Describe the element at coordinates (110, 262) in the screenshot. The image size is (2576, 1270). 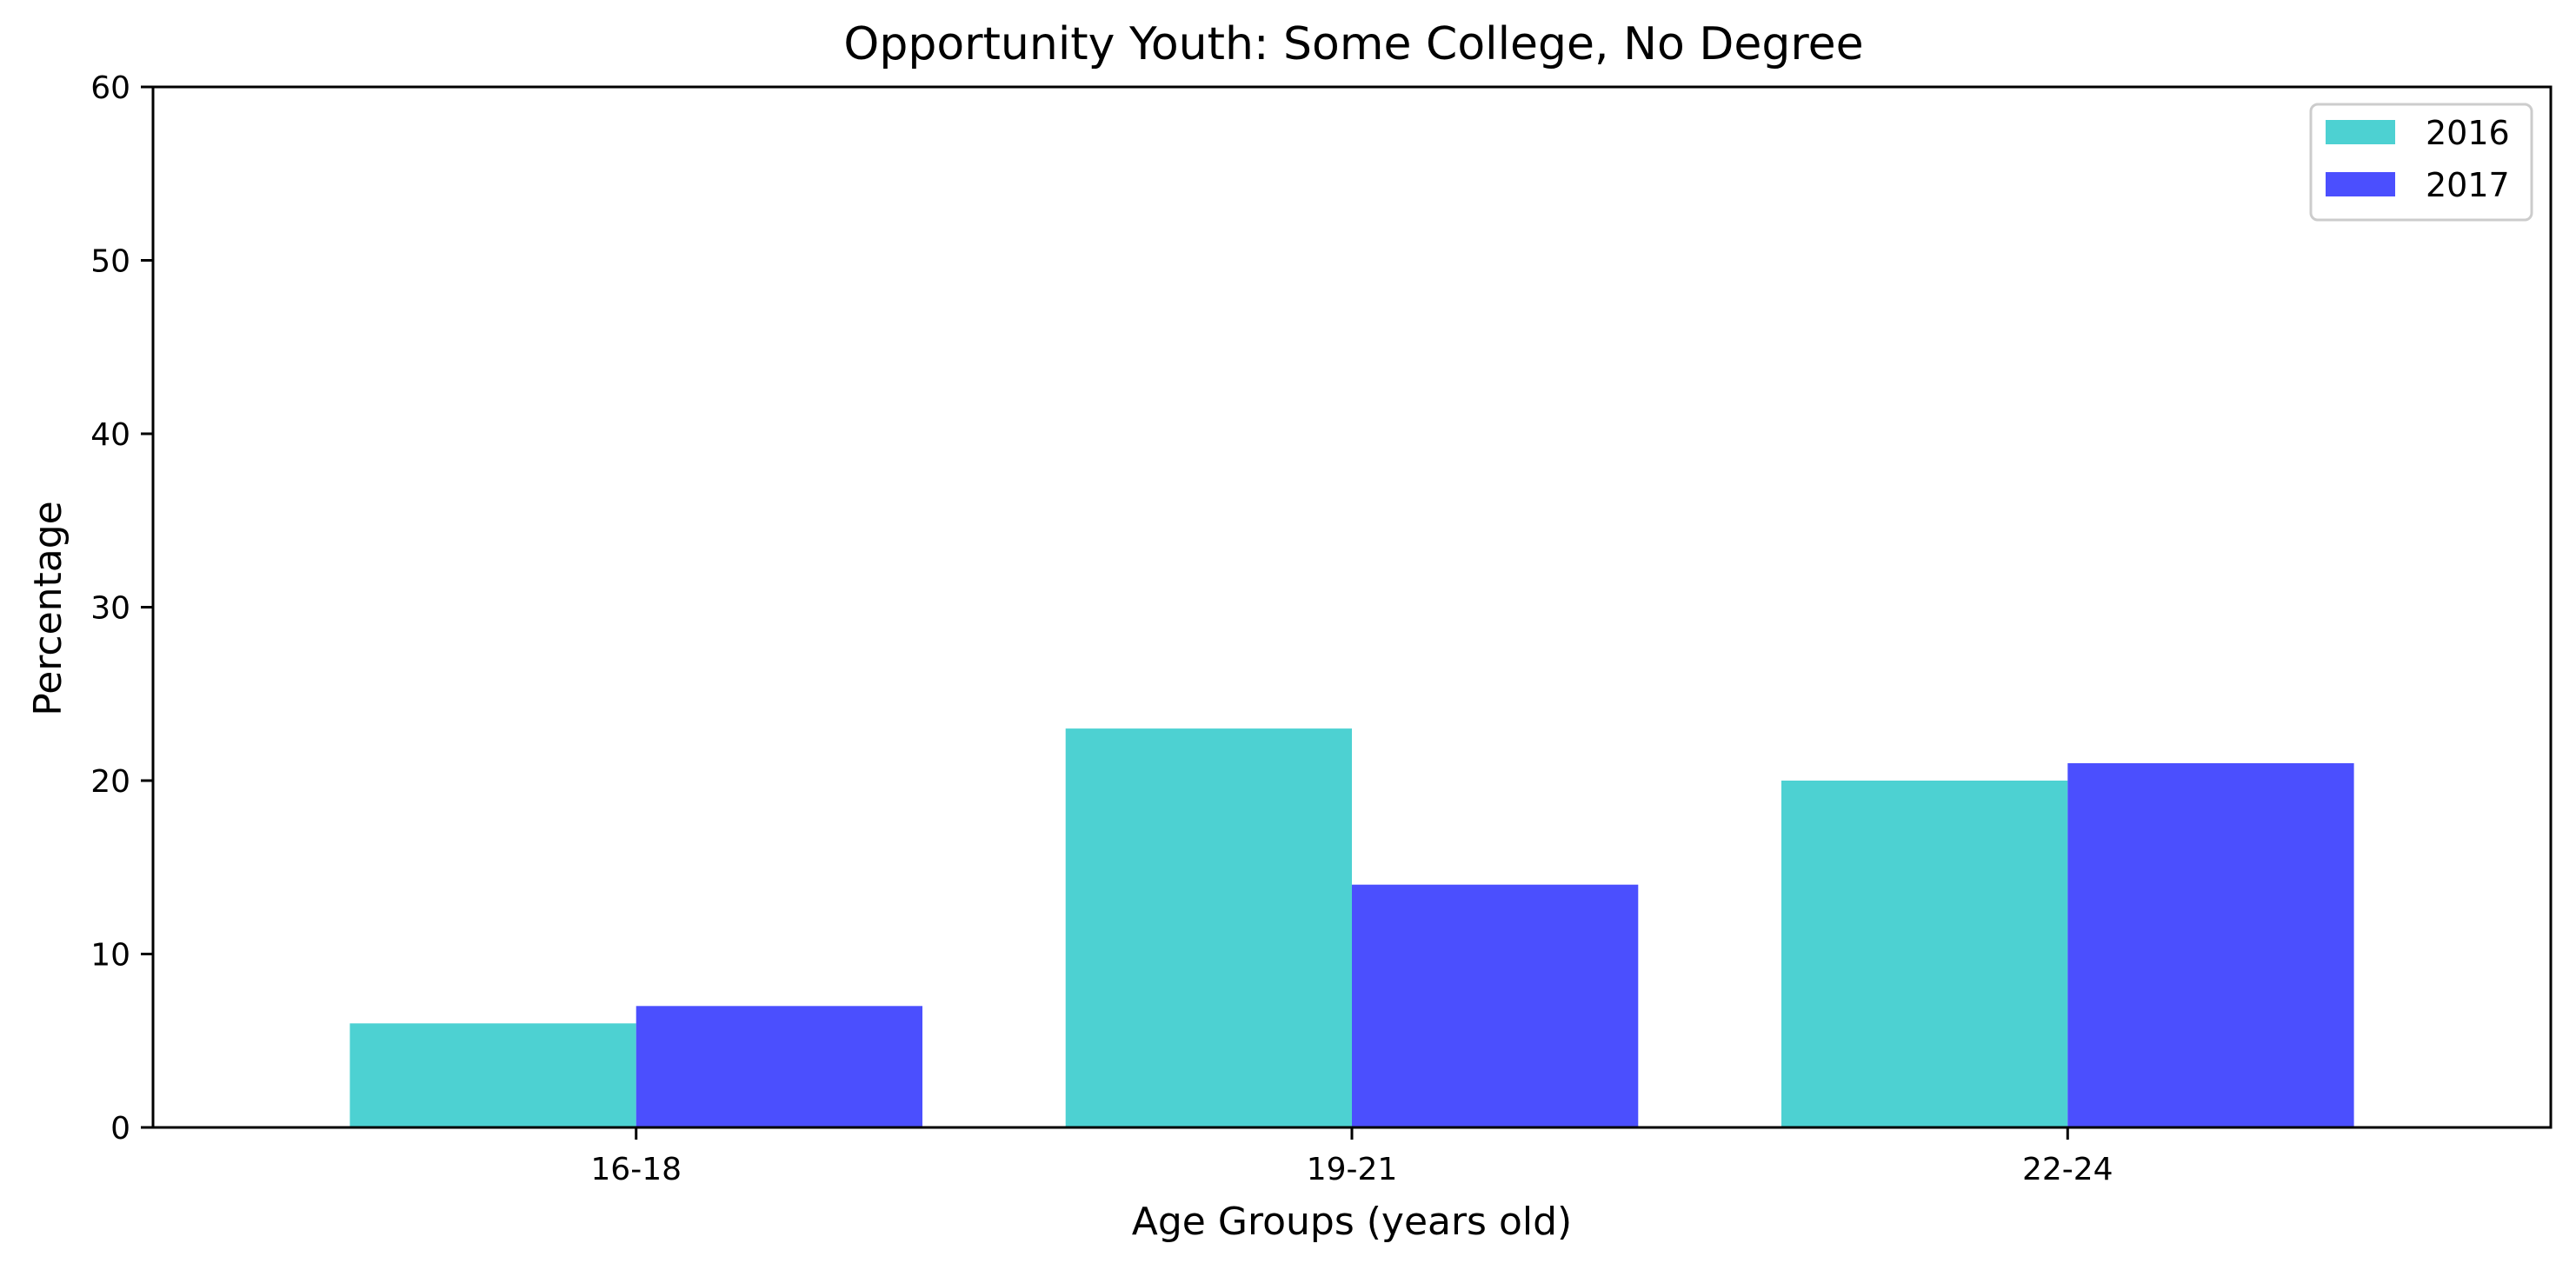
I see `y-tick-label-50: 50` at that location.